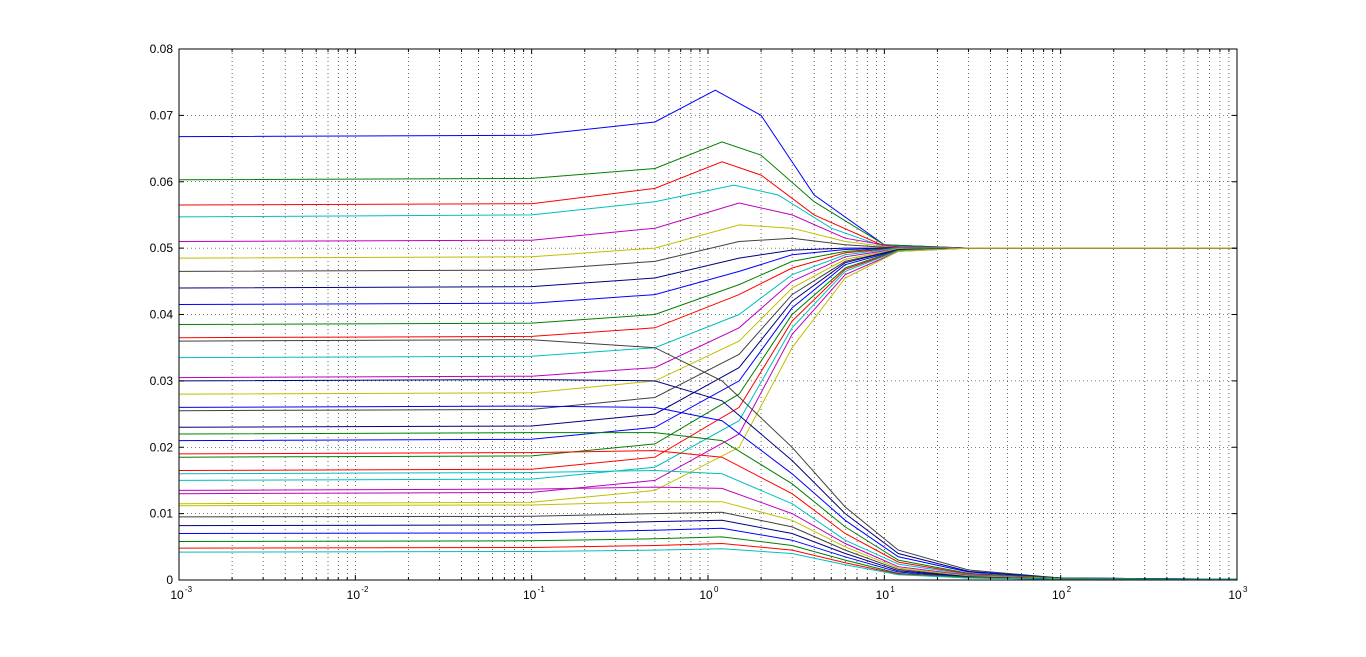  What do you see at coordinates (162, 447) in the screenshot?
I see `y-tick-label: 0.02` at bounding box center [162, 447].